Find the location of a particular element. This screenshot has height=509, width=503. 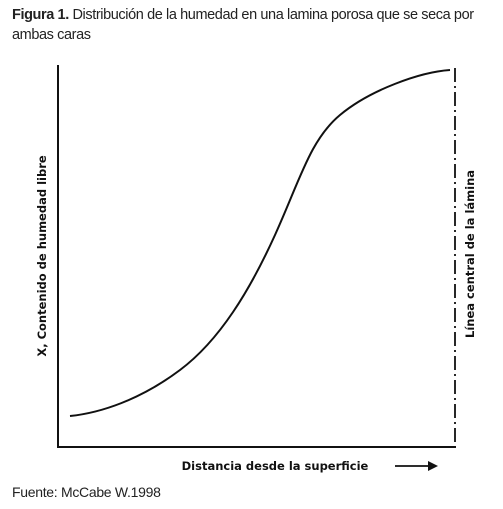

y-axis-label: X, Contenido de humedad libre is located at coordinates (42, 256).